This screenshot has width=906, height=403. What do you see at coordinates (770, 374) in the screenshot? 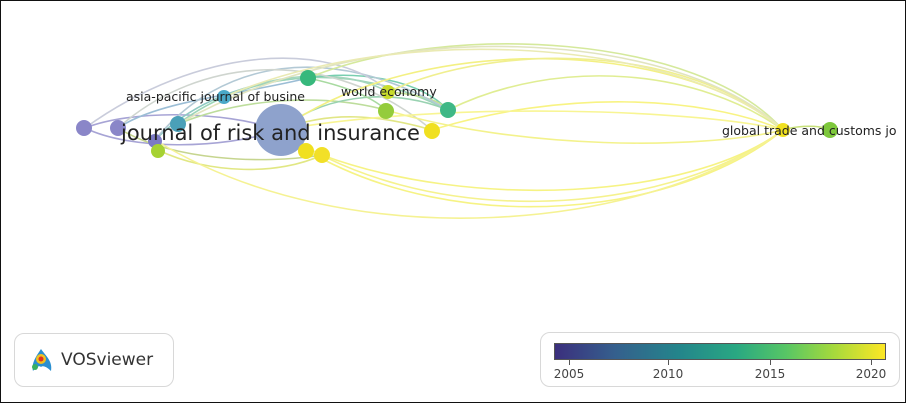
I see `scale-label-2015: 2015` at bounding box center [770, 374].